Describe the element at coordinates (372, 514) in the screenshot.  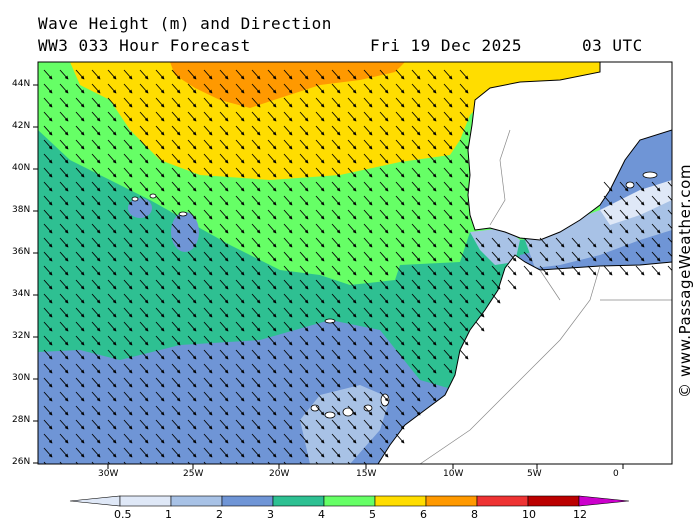
I see `colorbar-label: 5` at that location.